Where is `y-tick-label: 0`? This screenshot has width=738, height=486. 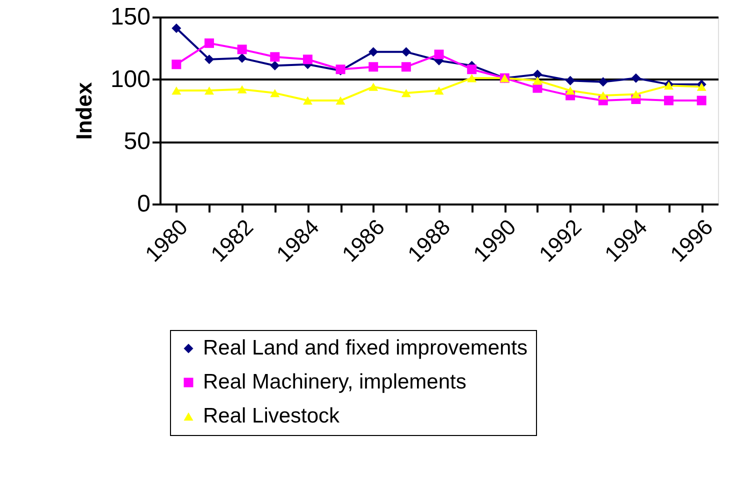
y-tick-label: 0 is located at coordinates (143, 204).